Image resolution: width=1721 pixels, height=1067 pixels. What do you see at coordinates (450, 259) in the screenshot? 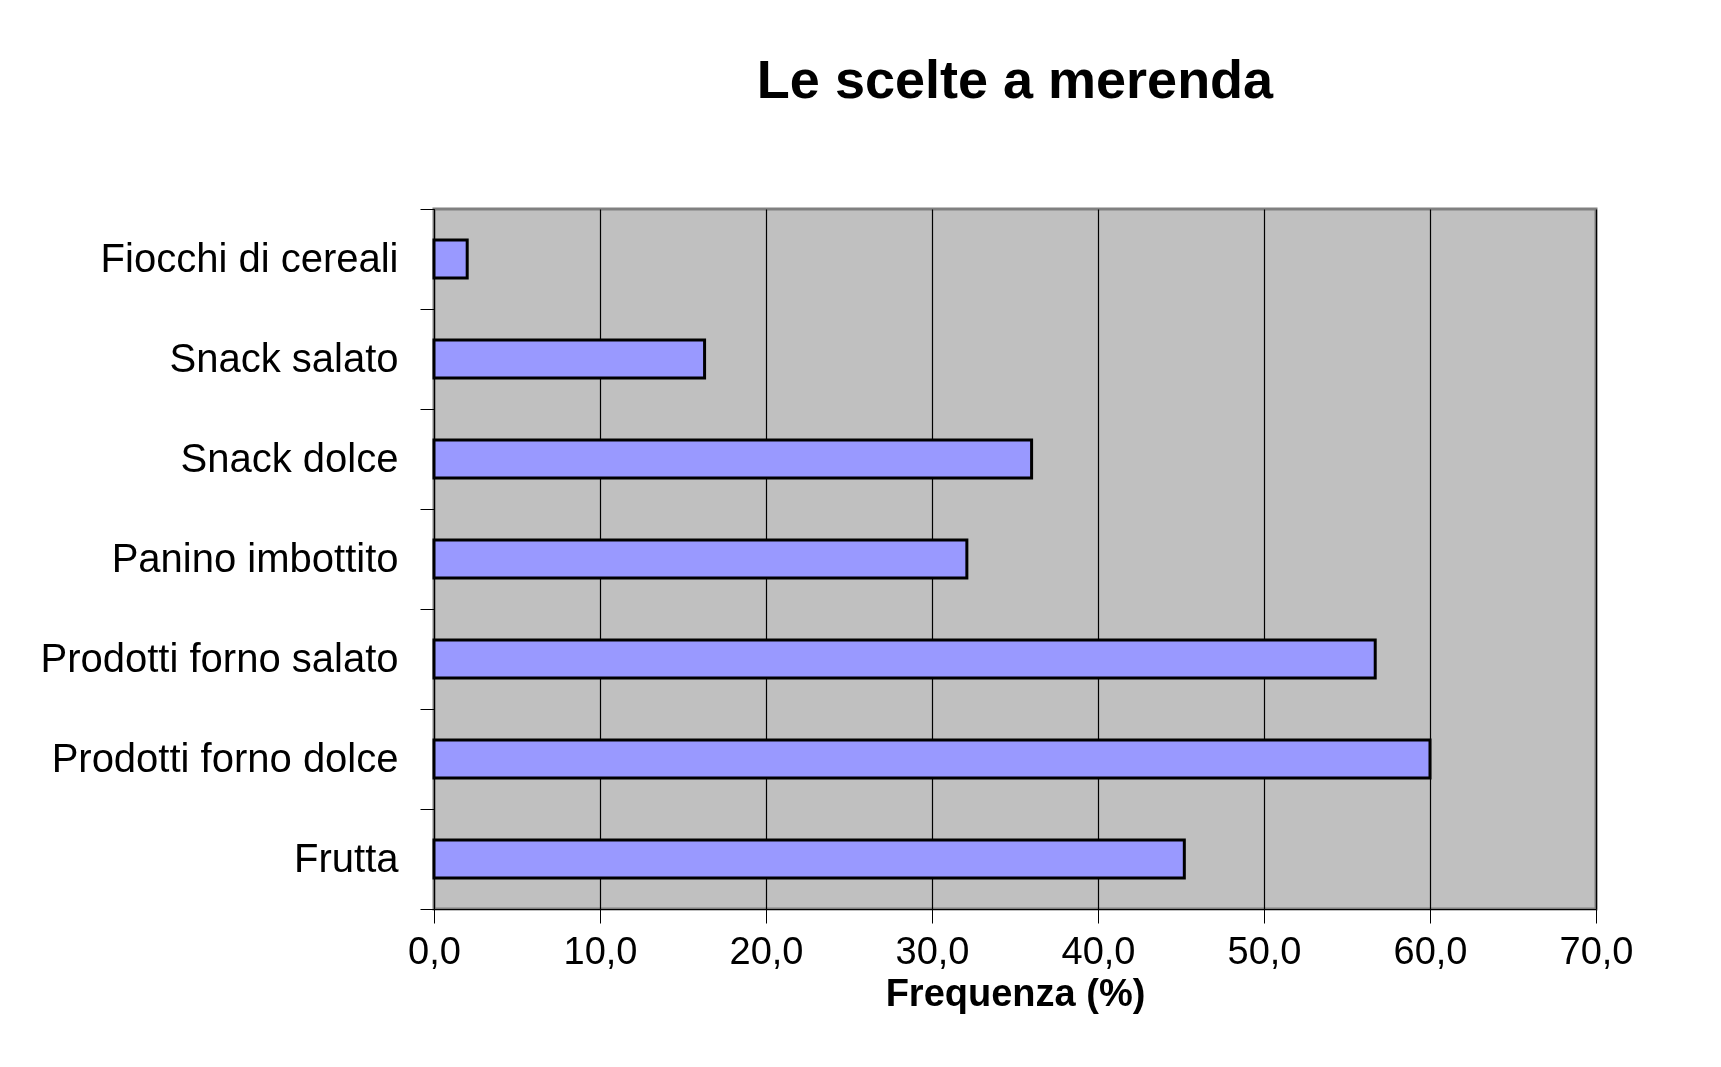
I see `bar` at bounding box center [450, 259].